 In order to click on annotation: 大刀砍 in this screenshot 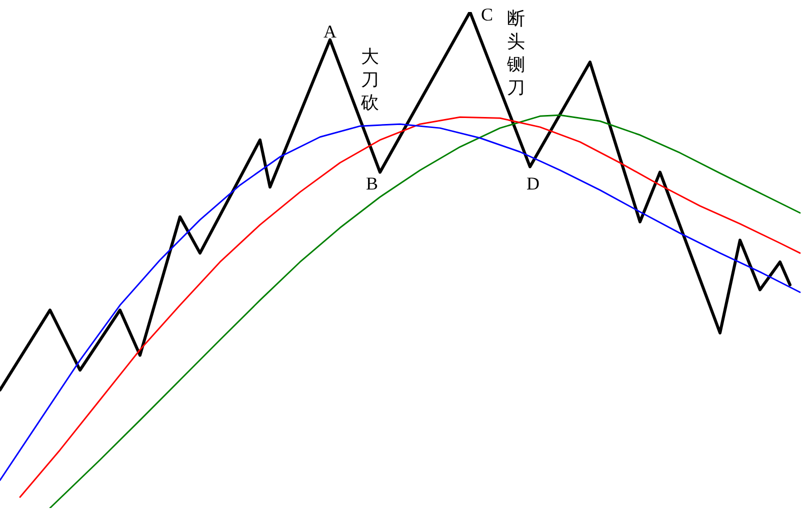, I will do `click(369, 80)`.